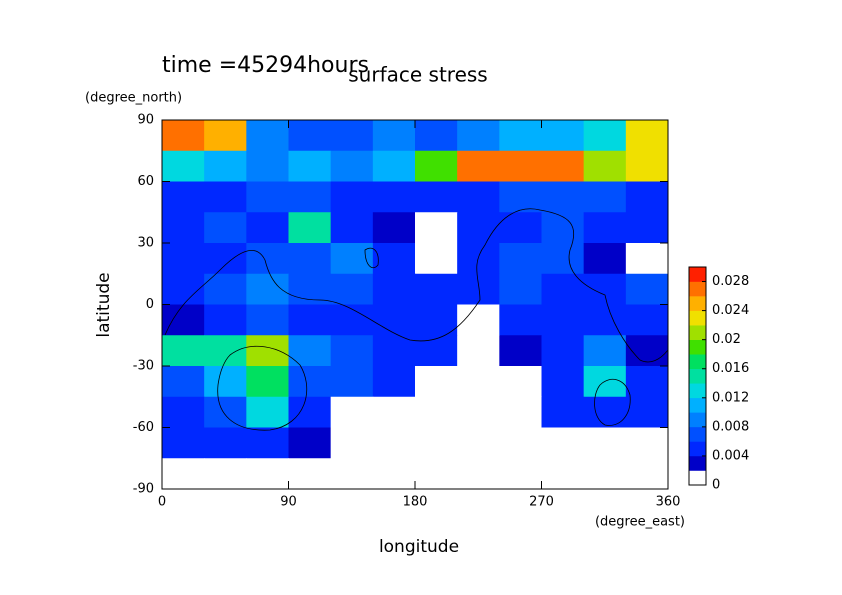 This screenshot has height=595, width=842. I want to click on x-tick-label: 180, so click(415, 502).